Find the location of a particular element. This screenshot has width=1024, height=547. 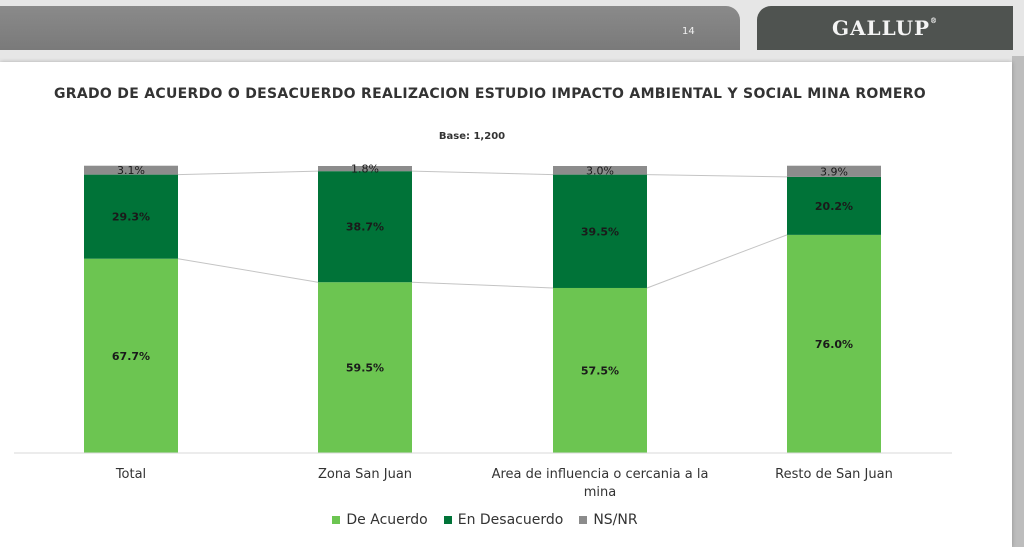

x-tick-label-2: Area de influencia o cercania a la mina is located at coordinates (600, 483).